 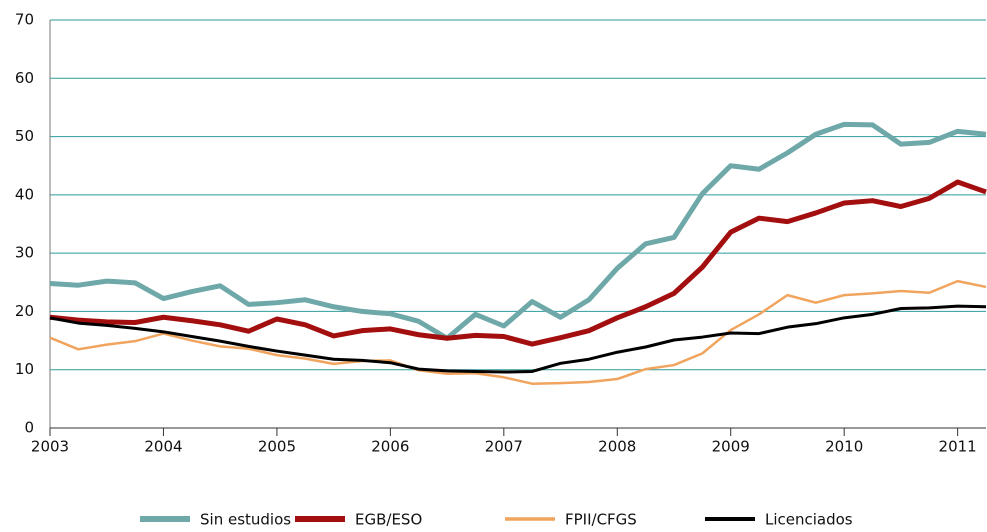 I want to click on x-tick-label: 2008, so click(x=617, y=447).